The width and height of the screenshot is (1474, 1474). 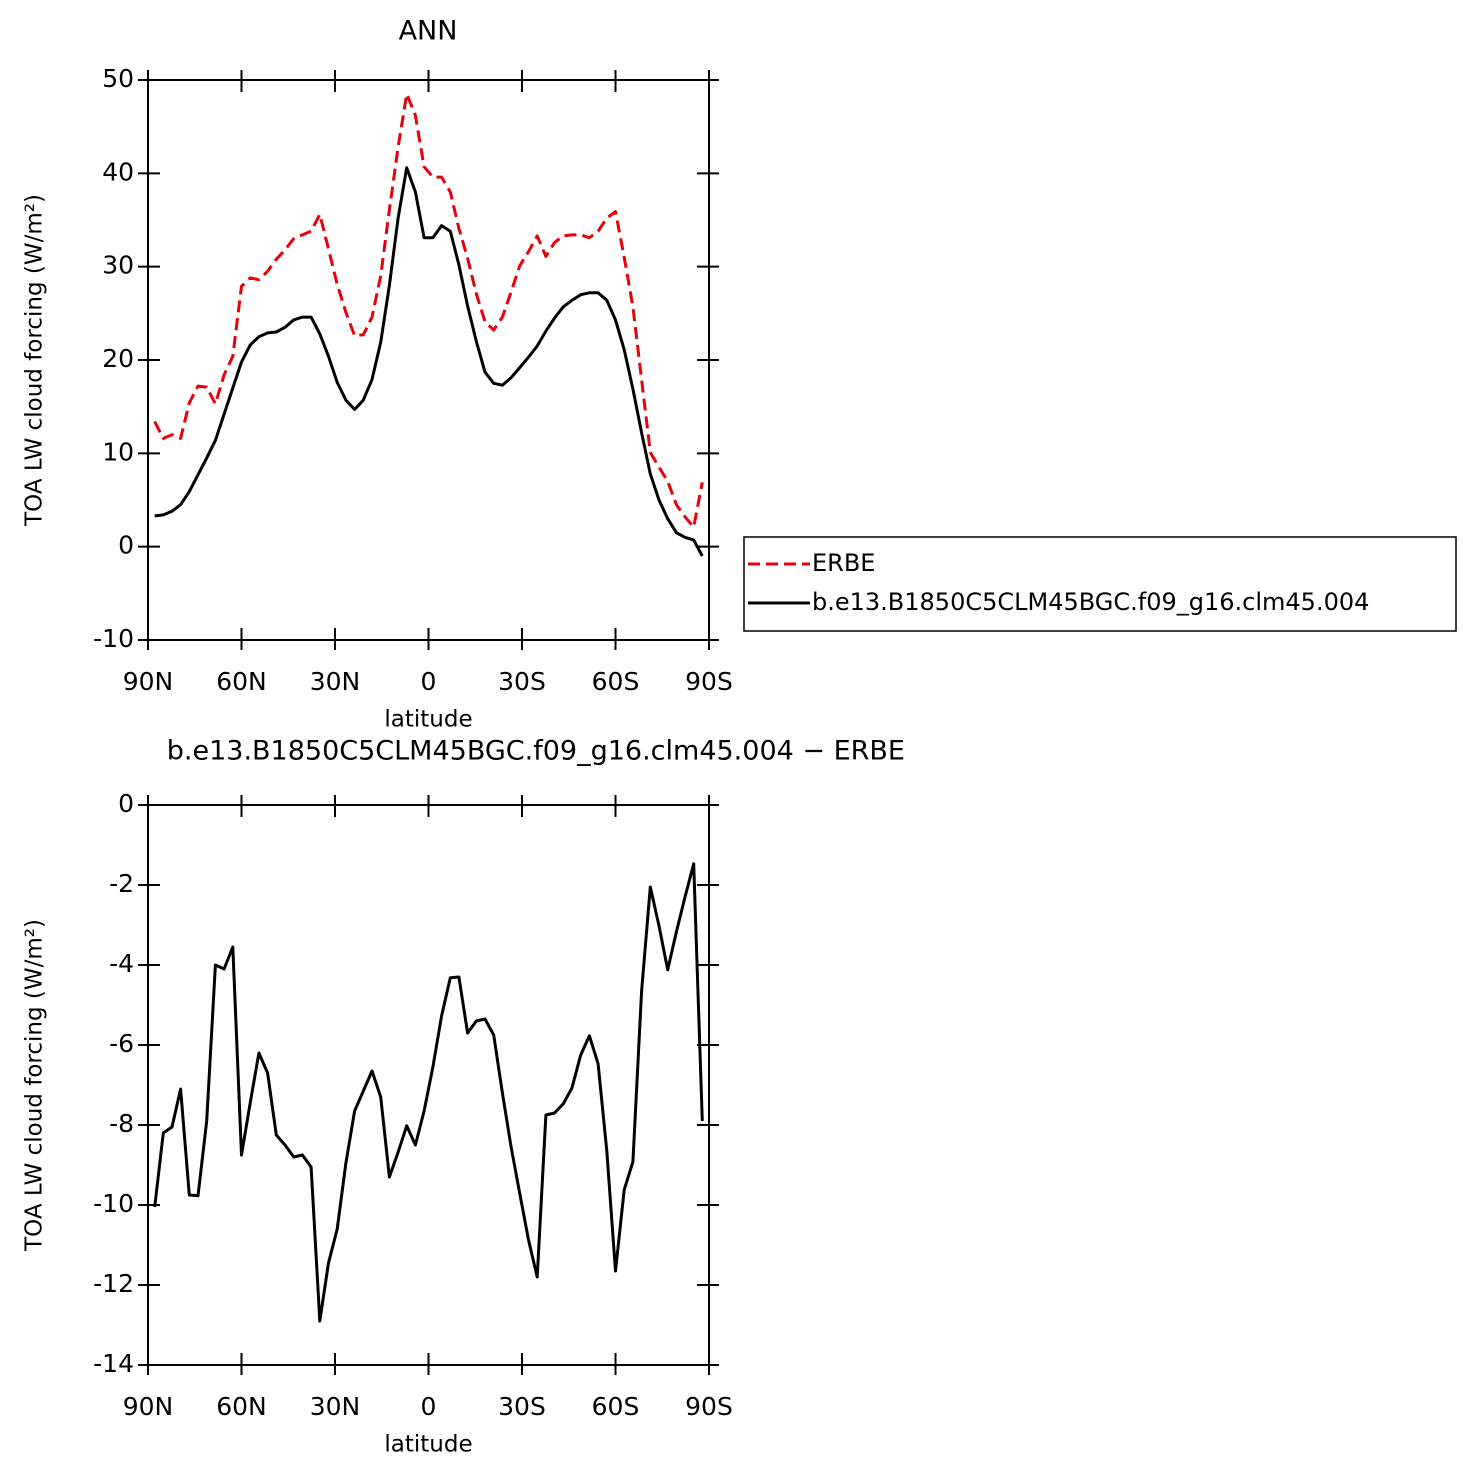 What do you see at coordinates (118, 451) in the screenshot?
I see `y-tick-label: 10` at bounding box center [118, 451].